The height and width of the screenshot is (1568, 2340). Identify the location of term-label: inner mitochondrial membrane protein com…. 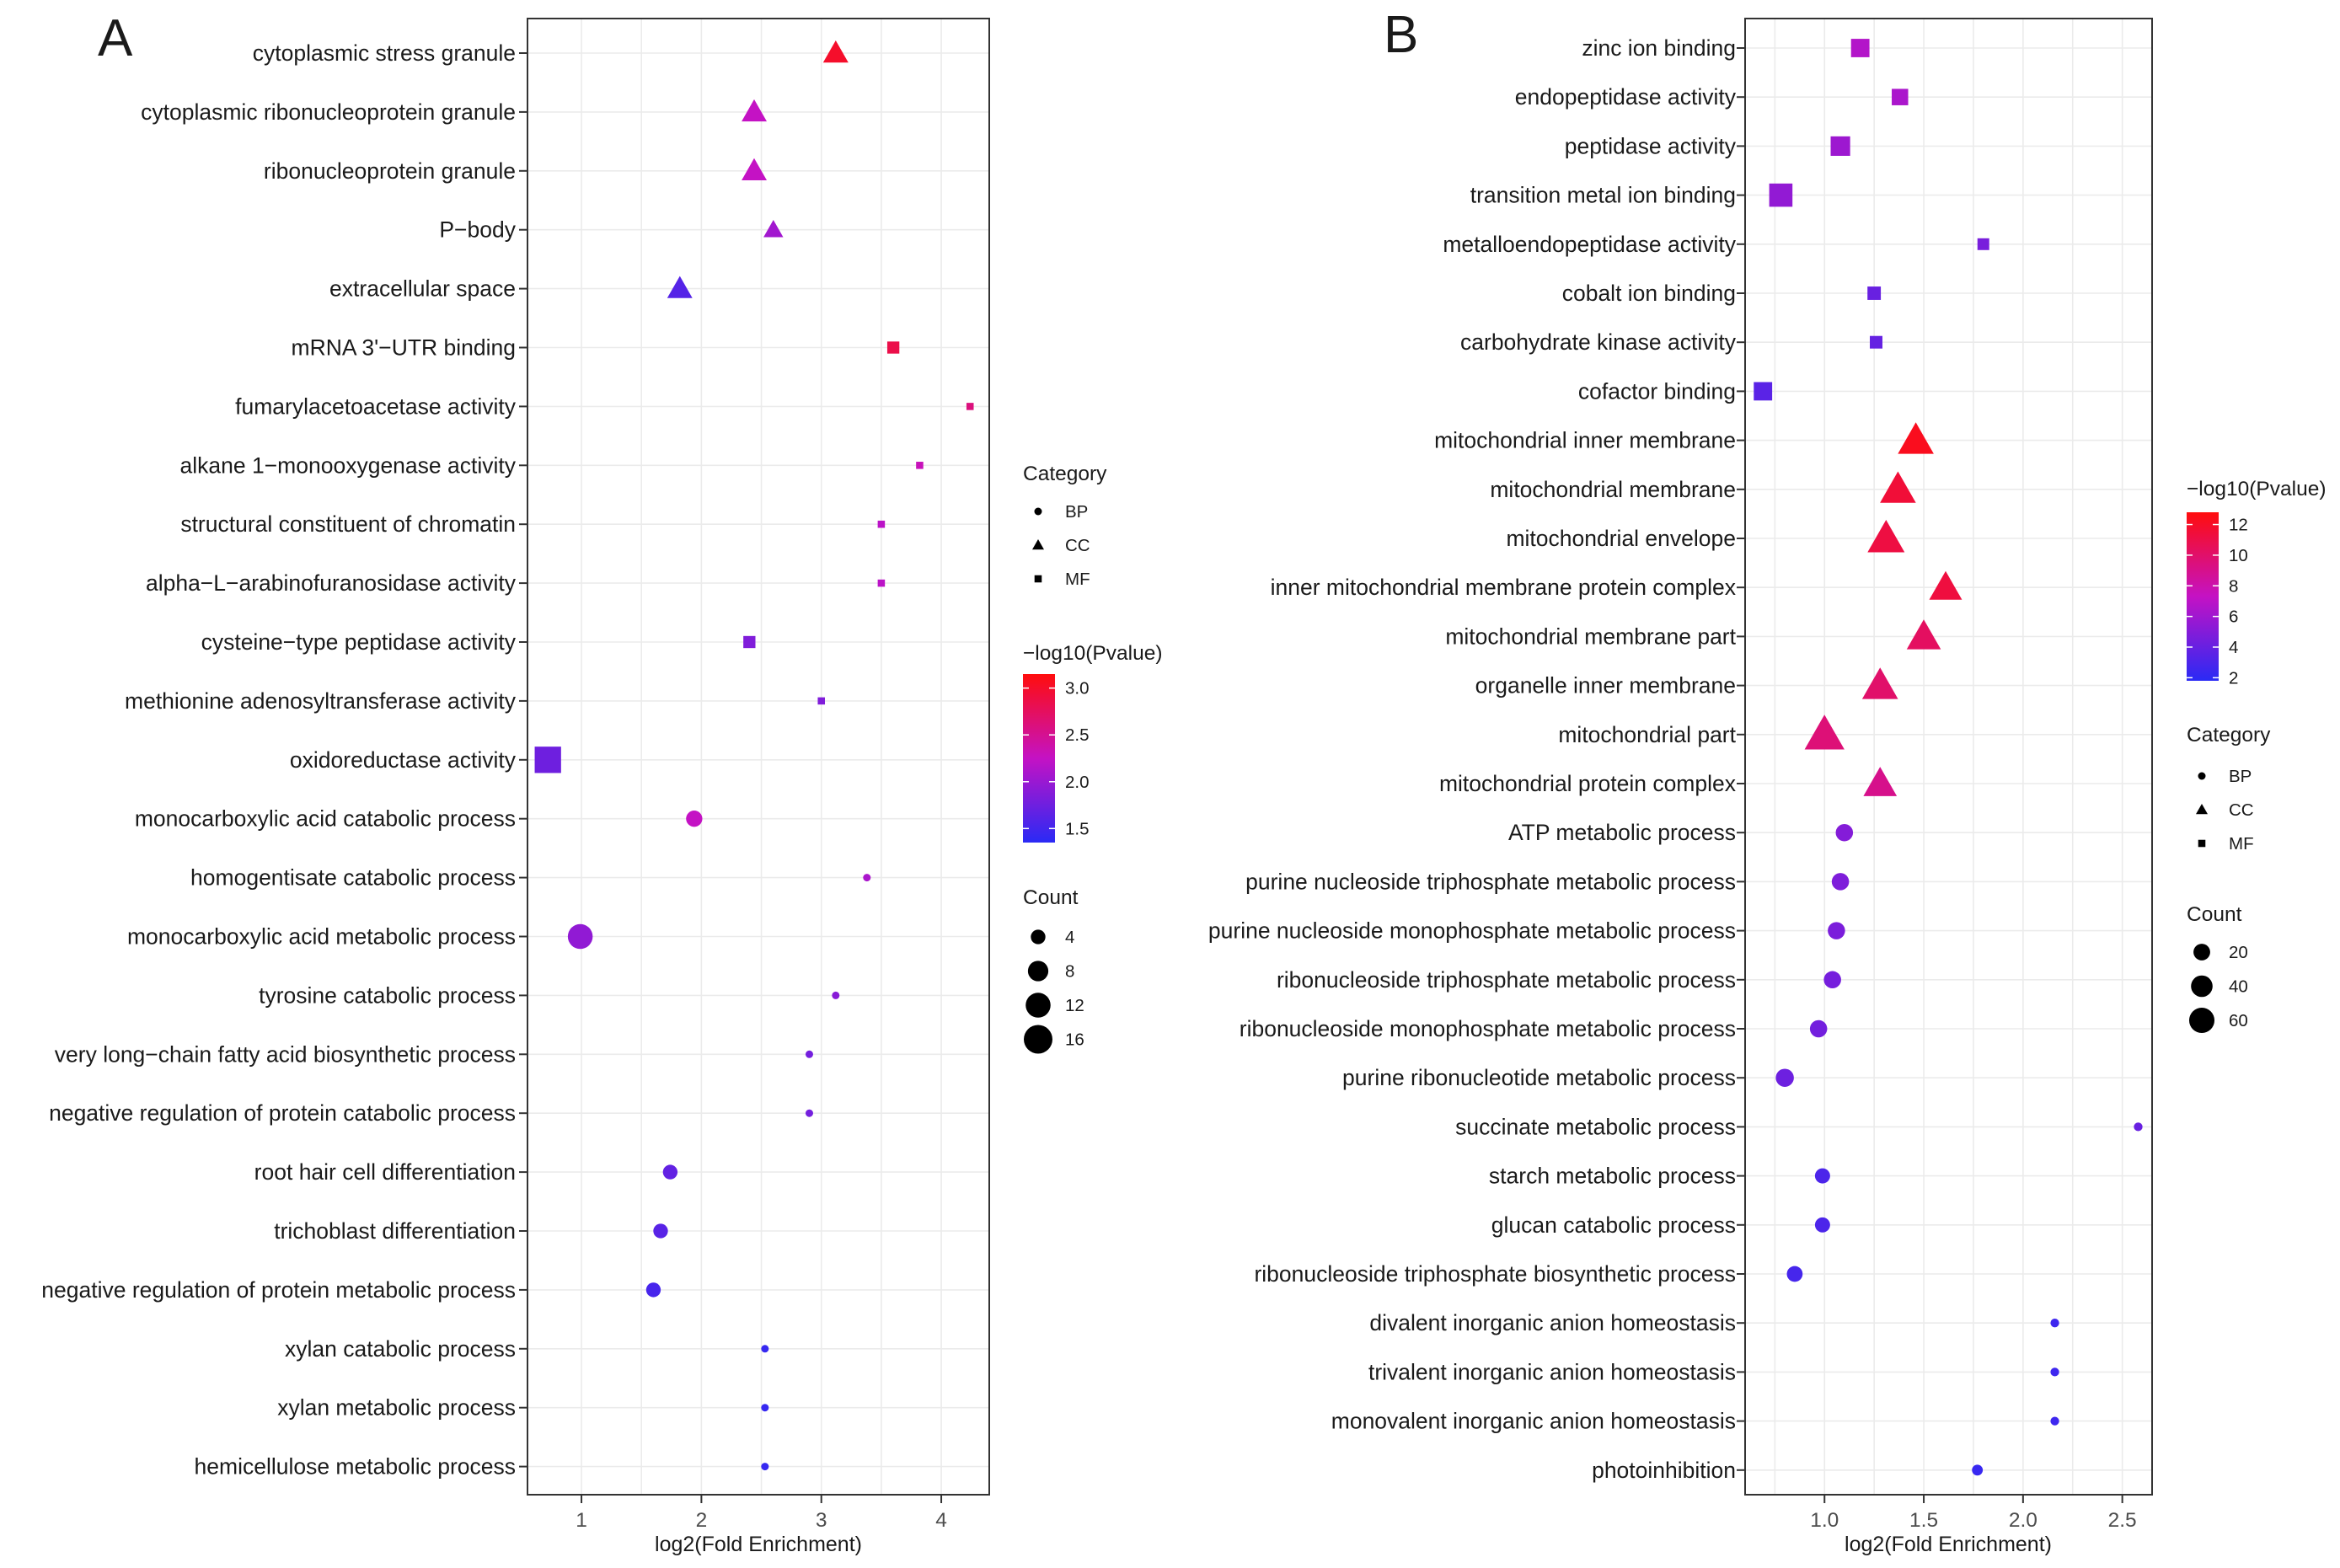
(1503, 587).